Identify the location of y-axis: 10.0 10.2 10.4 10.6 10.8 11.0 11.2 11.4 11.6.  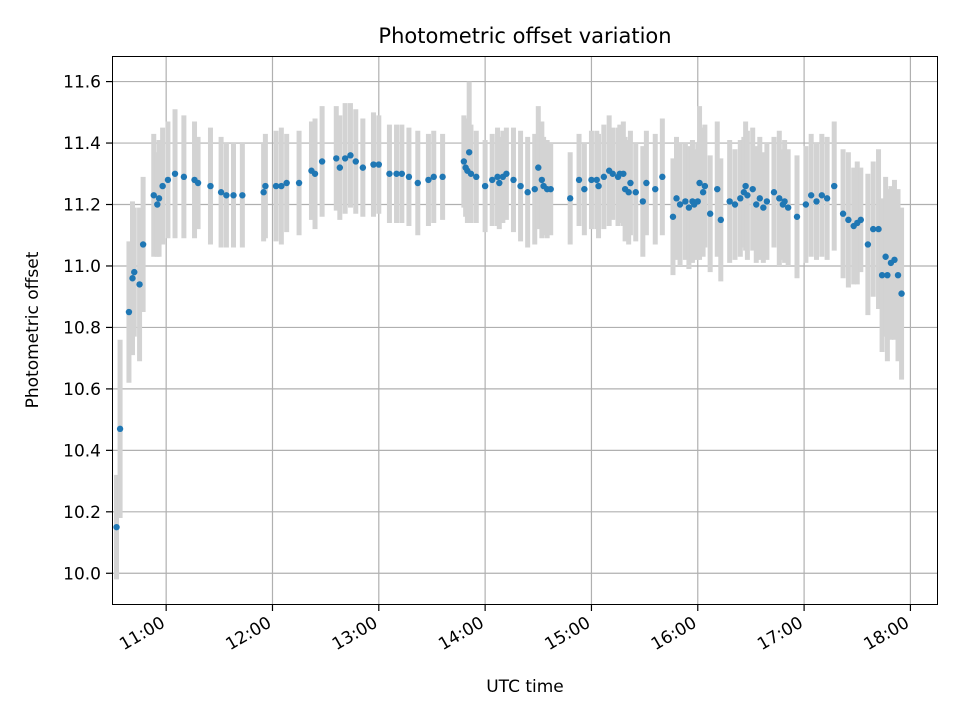
(88, 328).